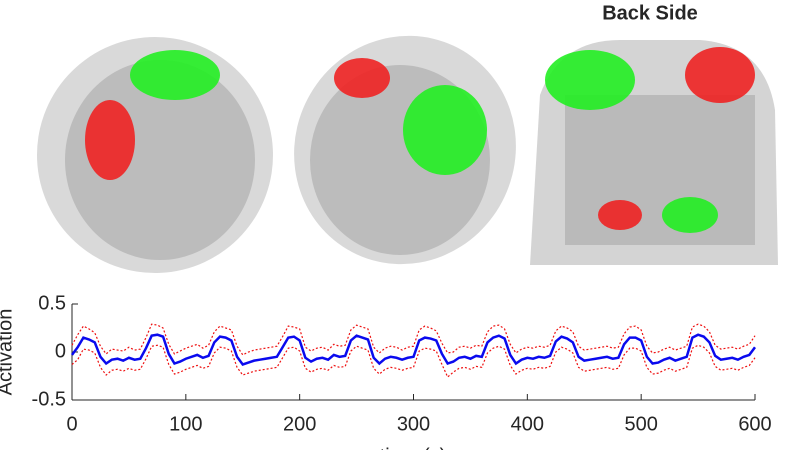 The height and width of the screenshot is (450, 800). What do you see at coordinates (60, 351) in the screenshot?
I see `y-tick-label: 0` at bounding box center [60, 351].